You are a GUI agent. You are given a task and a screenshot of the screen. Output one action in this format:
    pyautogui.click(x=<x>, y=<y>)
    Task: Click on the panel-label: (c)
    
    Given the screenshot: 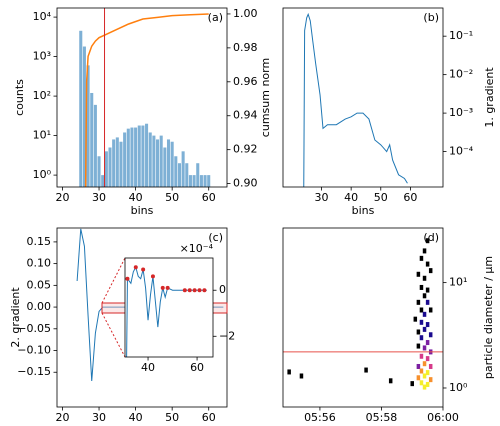 What is the action you would take?
    pyautogui.click(x=215, y=237)
    